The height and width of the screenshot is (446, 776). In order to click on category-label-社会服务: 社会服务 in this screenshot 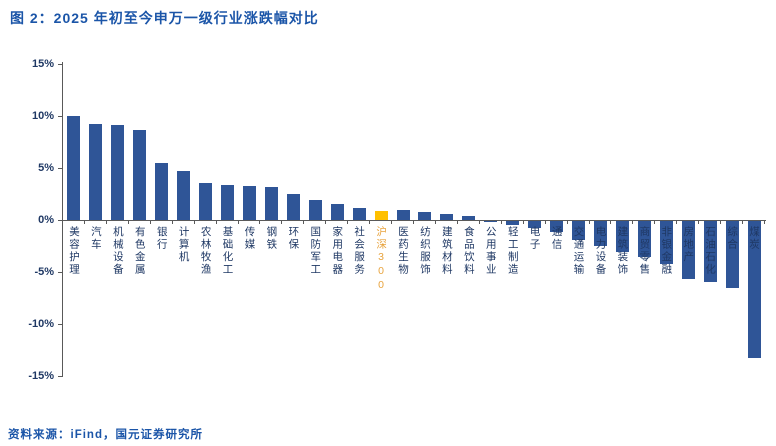, I will do `click(359, 251)`.